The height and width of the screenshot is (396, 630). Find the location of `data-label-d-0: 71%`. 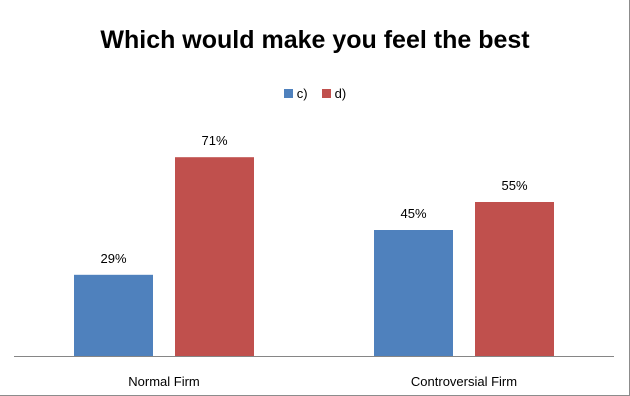

data-label-d-0: 71% is located at coordinates (214, 140).